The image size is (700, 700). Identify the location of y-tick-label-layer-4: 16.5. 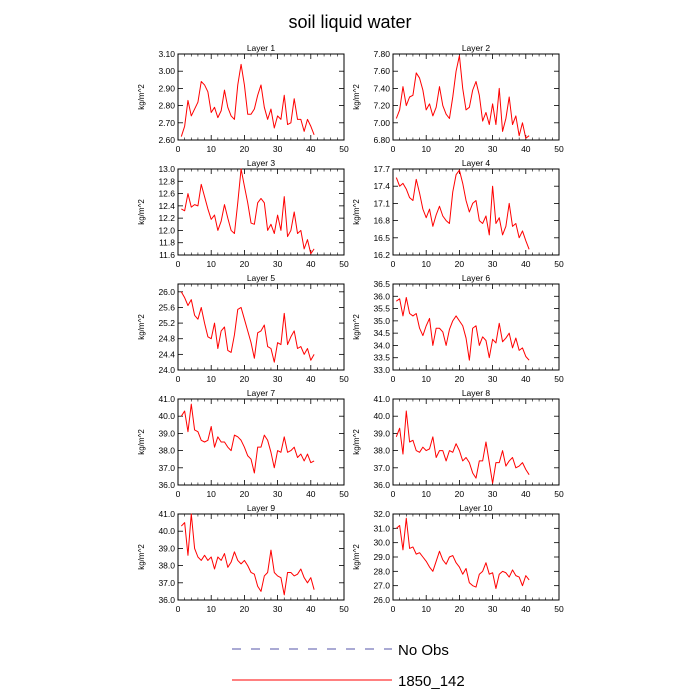
(381, 238).